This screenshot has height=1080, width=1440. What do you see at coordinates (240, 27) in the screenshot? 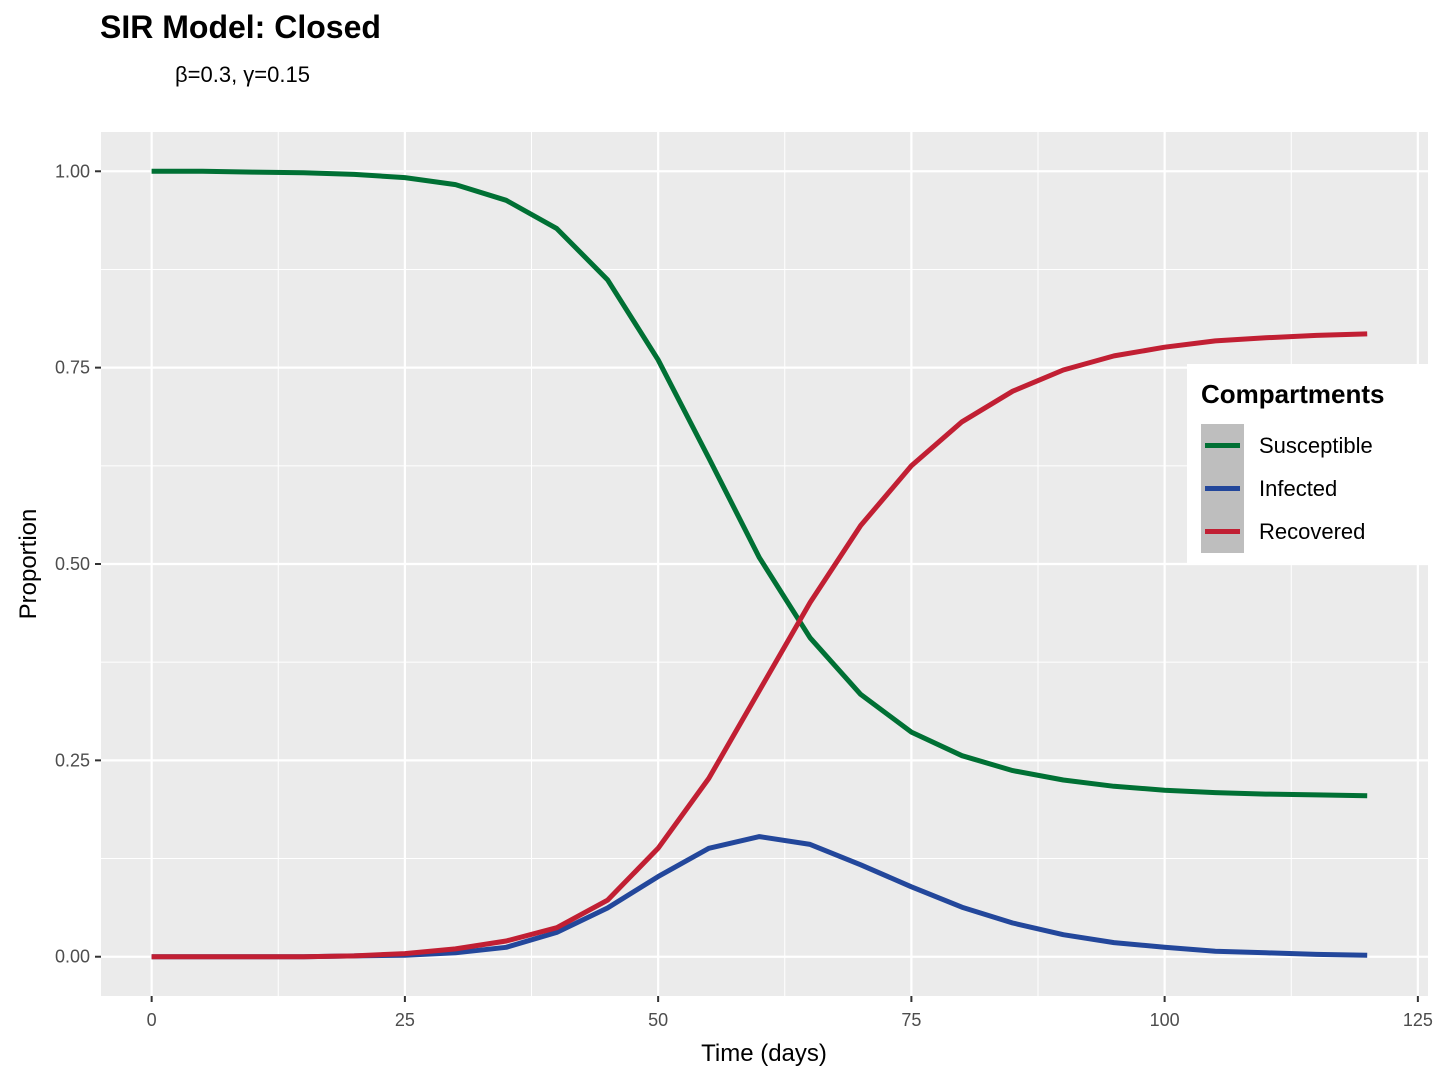
I see `chart-title: SIR Model: Closed` at bounding box center [240, 27].